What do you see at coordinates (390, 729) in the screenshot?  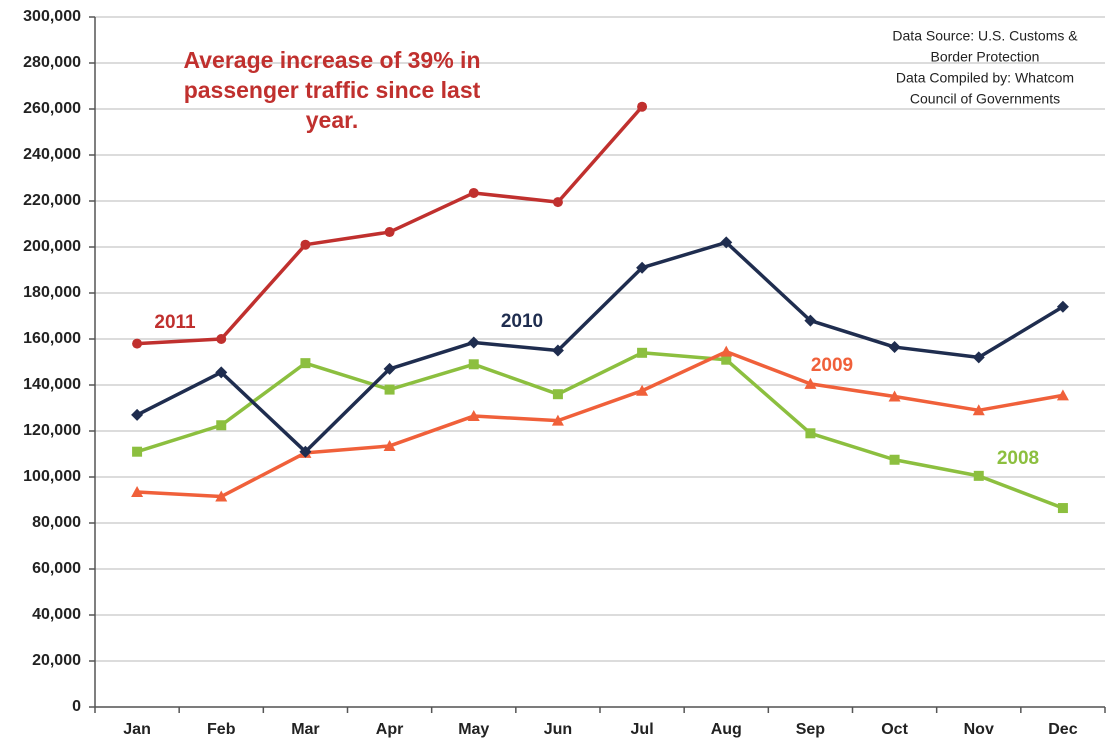 I see `x-tick-label: Apr` at bounding box center [390, 729].